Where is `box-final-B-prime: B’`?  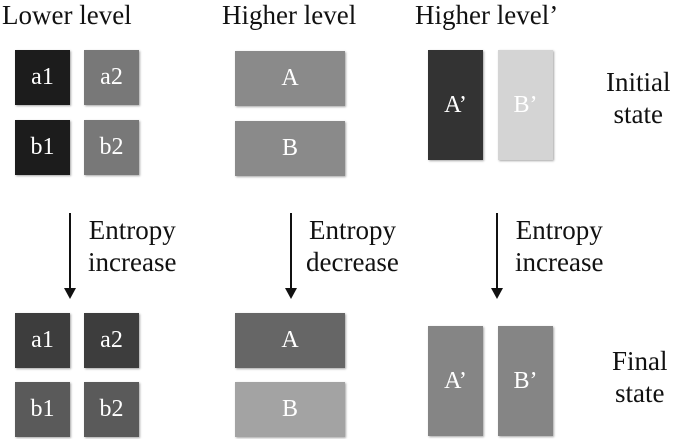
box-final-B-prime: B’ is located at coordinates (525, 381).